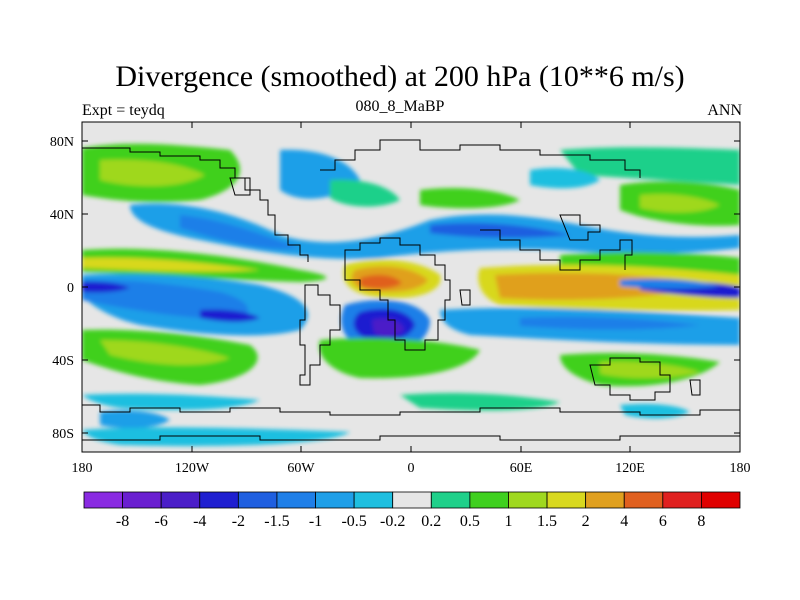  Describe the element at coordinates (470, 521) in the screenshot. I see `colorbar-label: 0.5` at that location.